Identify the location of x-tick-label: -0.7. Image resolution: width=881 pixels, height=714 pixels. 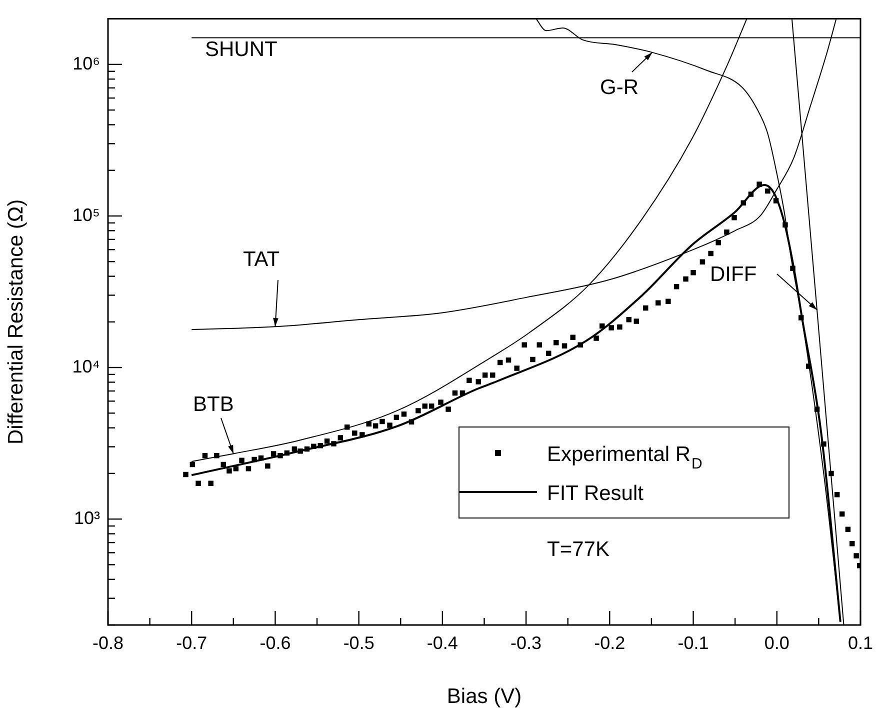
(192, 642).